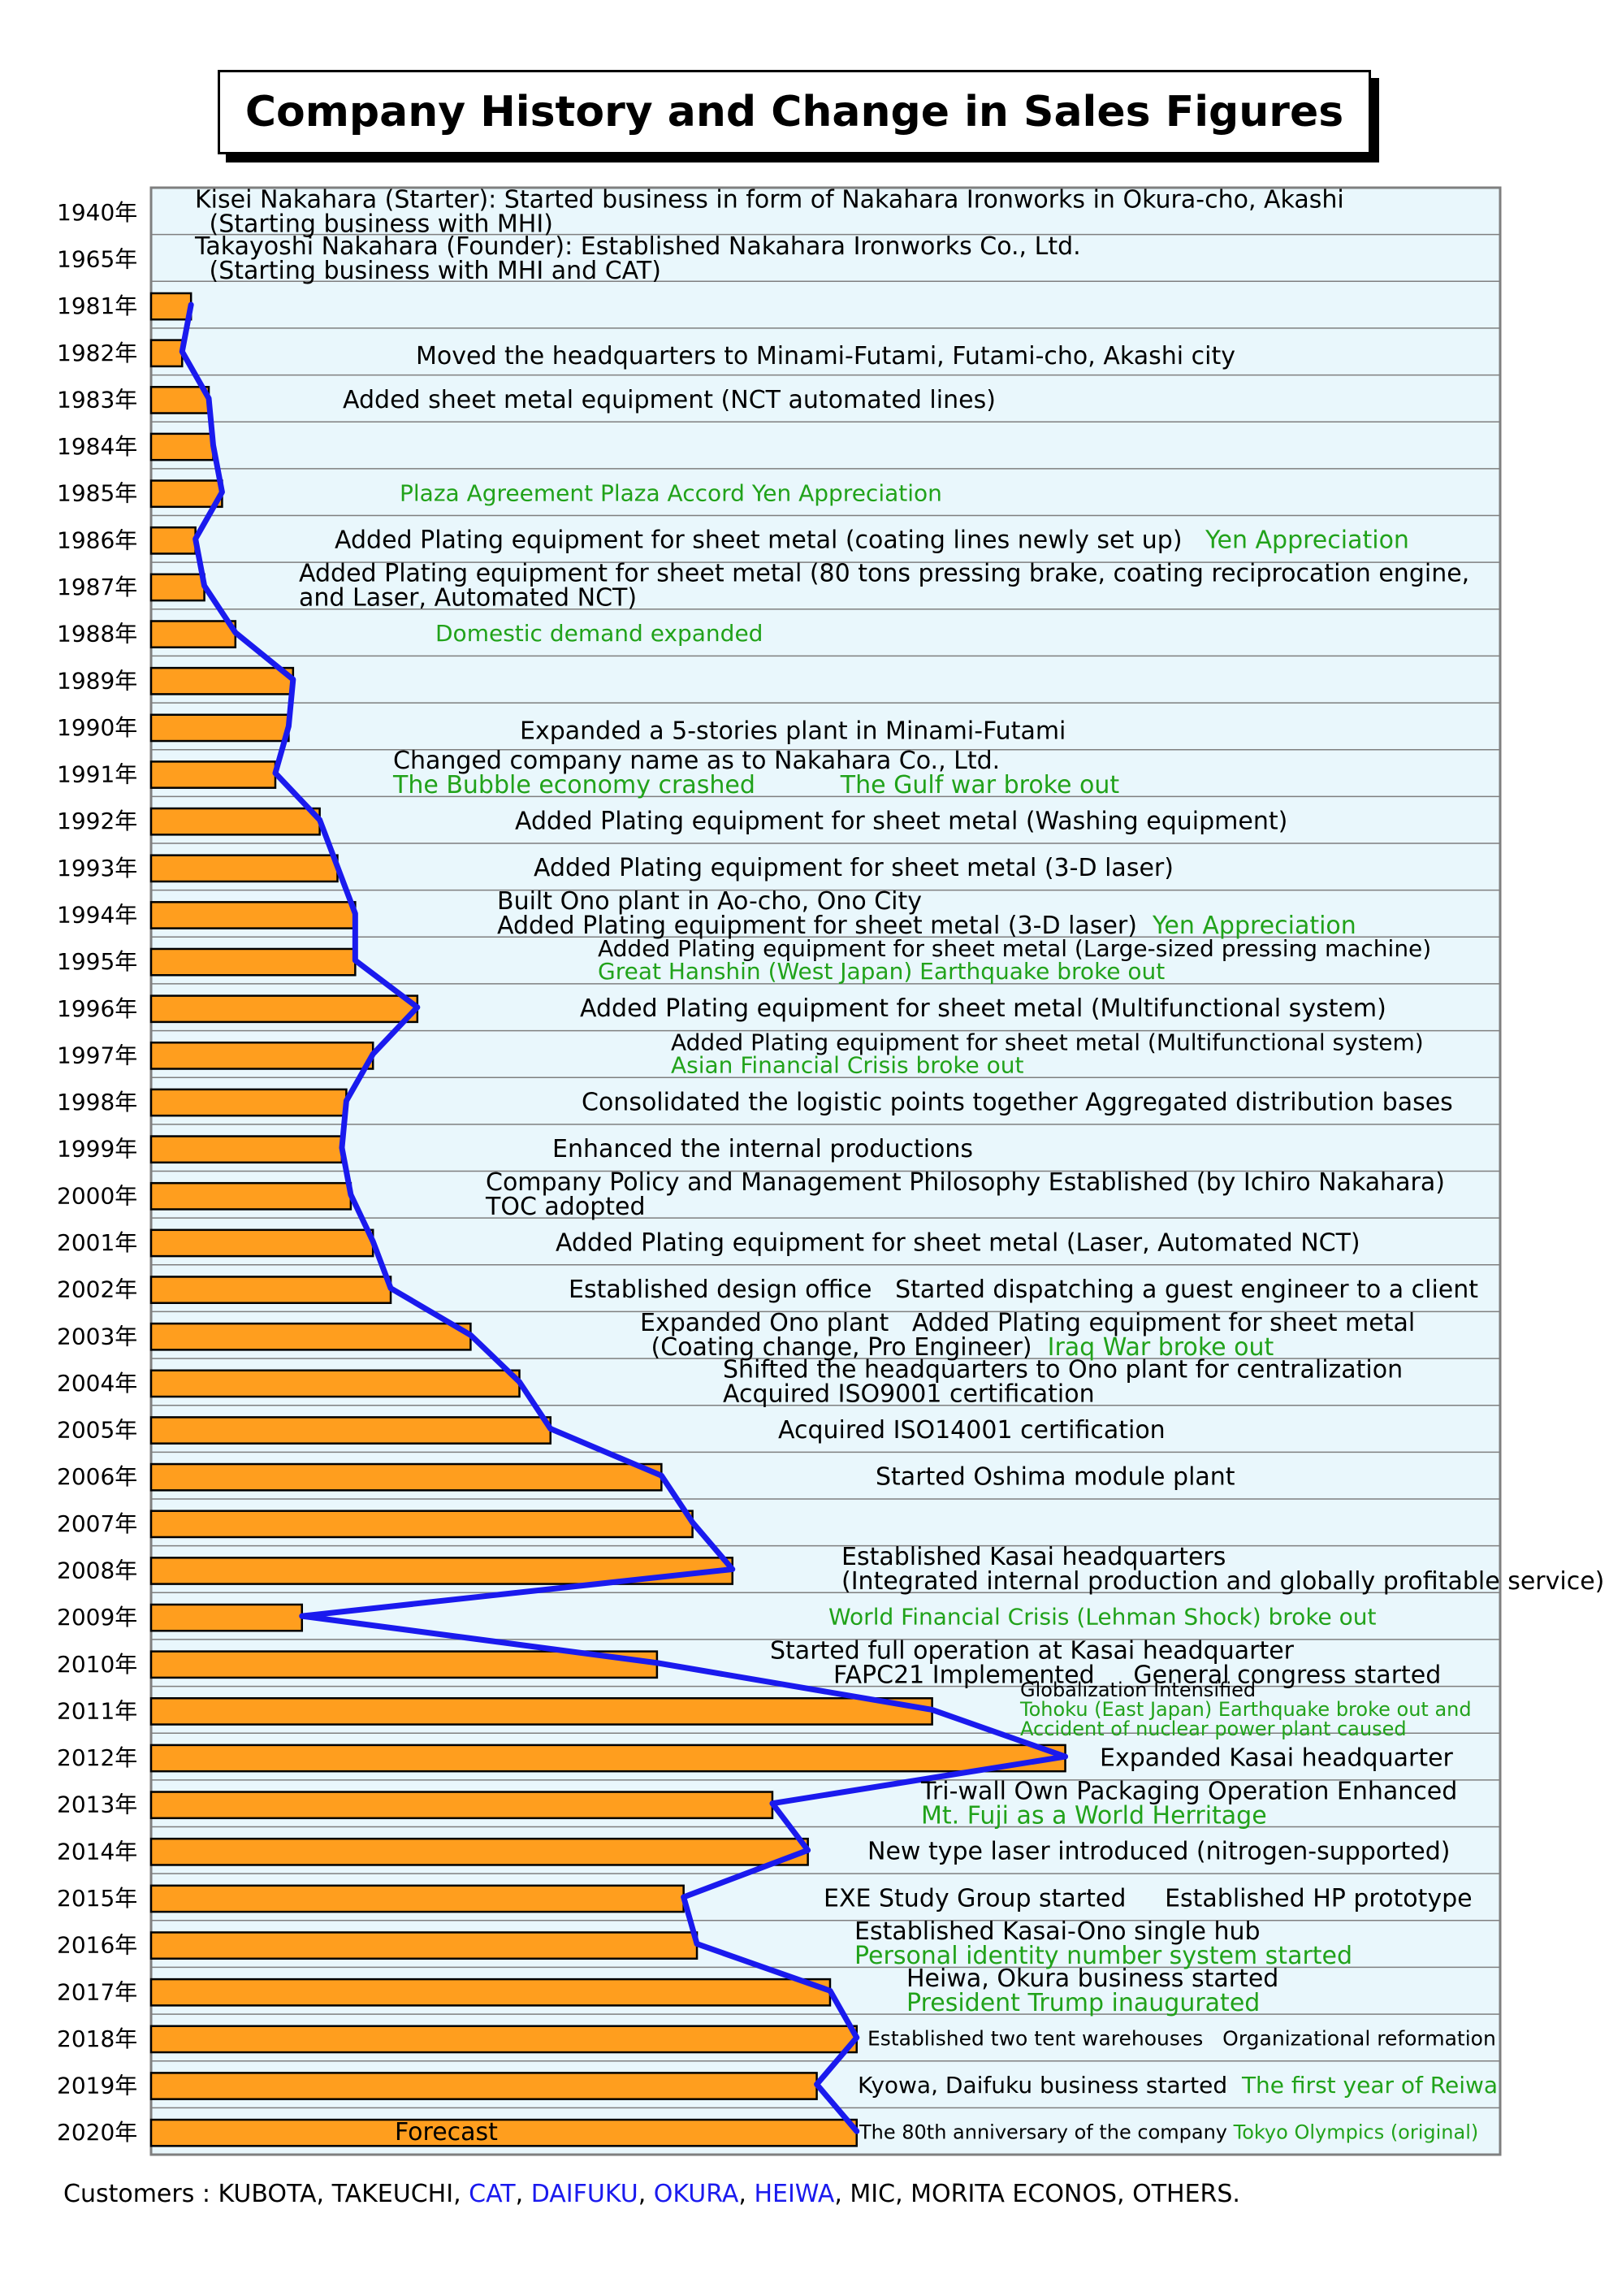  I want to click on event-annotation: (Starting business with MHI), so click(377, 224).